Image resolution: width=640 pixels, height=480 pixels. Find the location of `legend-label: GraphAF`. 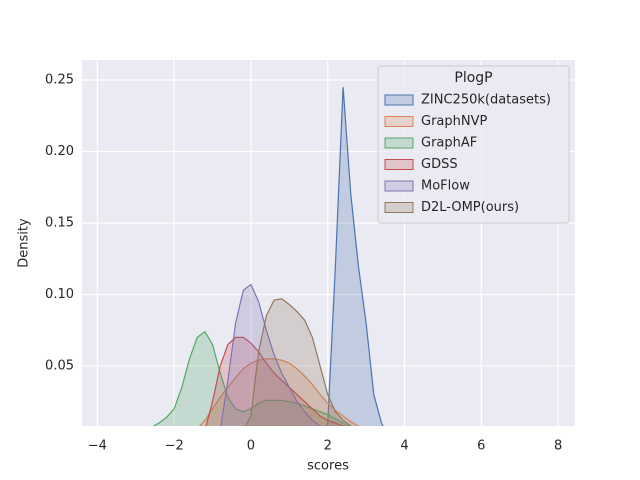

legend-label: GraphAF is located at coordinates (449, 143).